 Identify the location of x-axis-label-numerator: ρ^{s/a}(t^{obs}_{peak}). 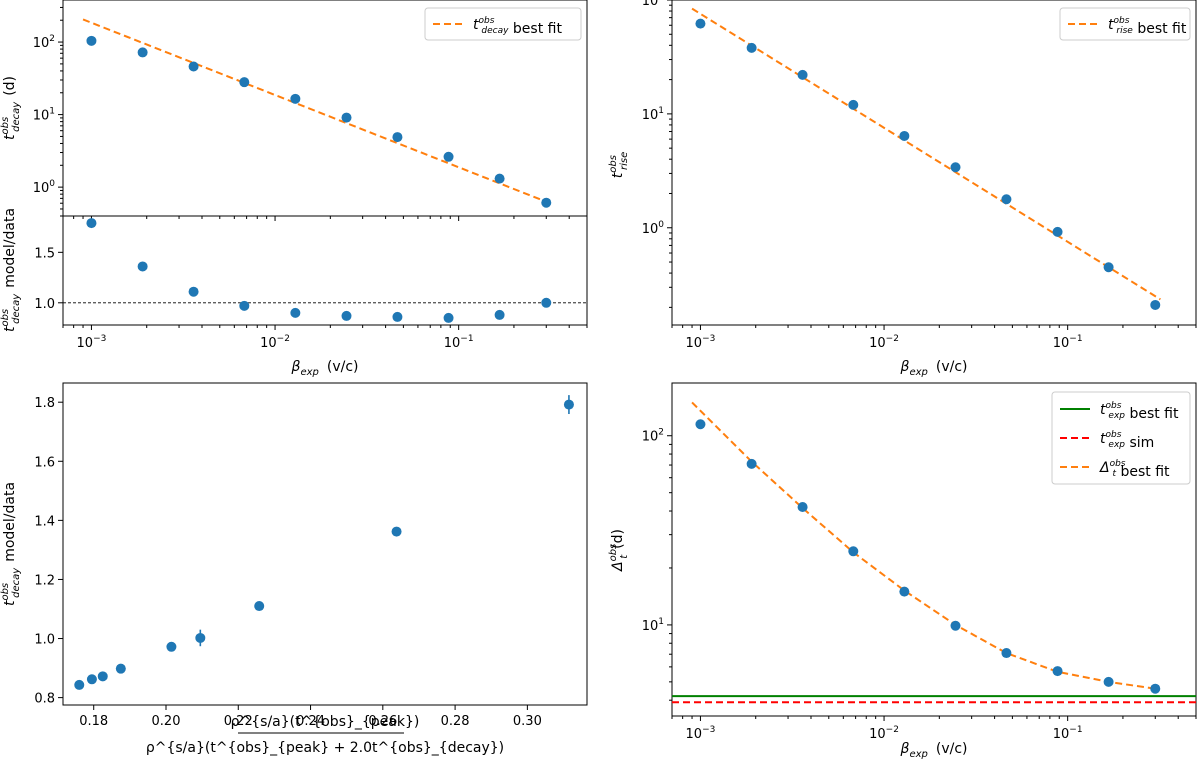
(325, 722).